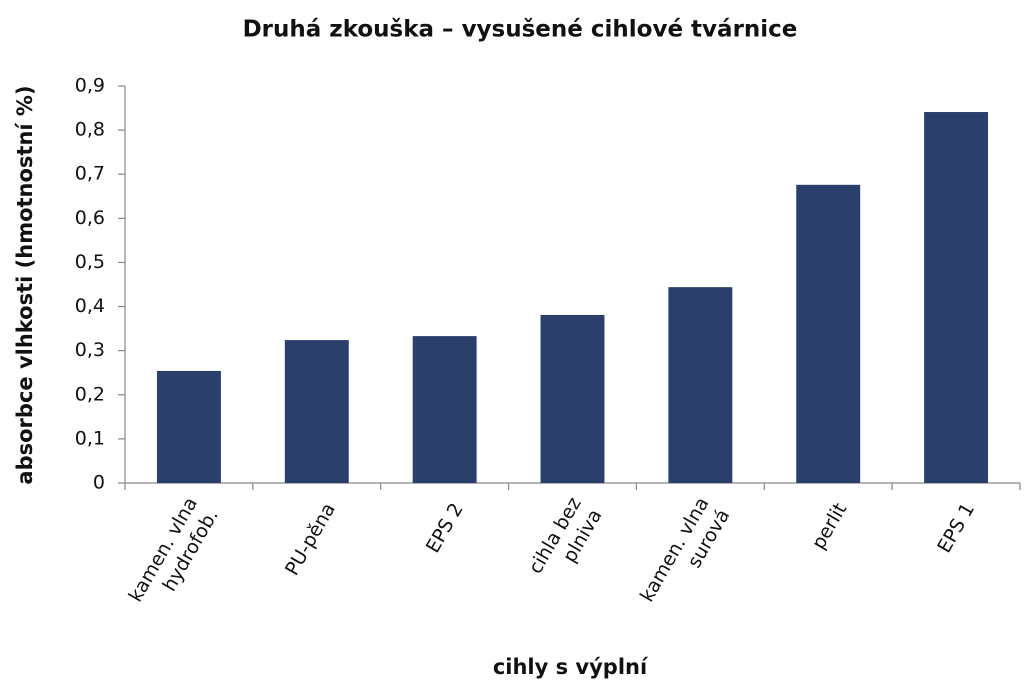 The height and width of the screenshot is (692, 1024). Describe the element at coordinates (571, 667) in the screenshot. I see `x-axis-title: cihly s výplní` at that location.